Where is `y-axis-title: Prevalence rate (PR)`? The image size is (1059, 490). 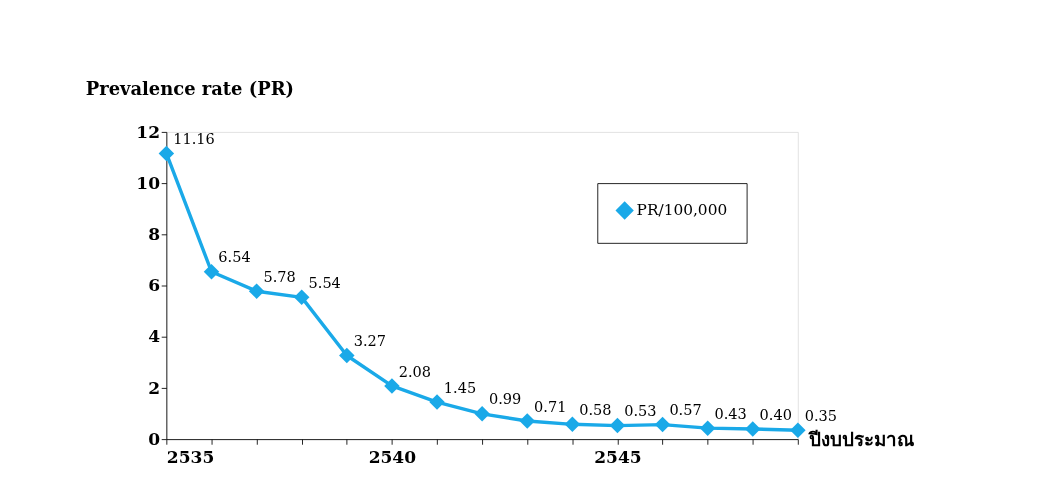
y-axis-title: Prevalence rate (PR) is located at coordinates (190, 88).